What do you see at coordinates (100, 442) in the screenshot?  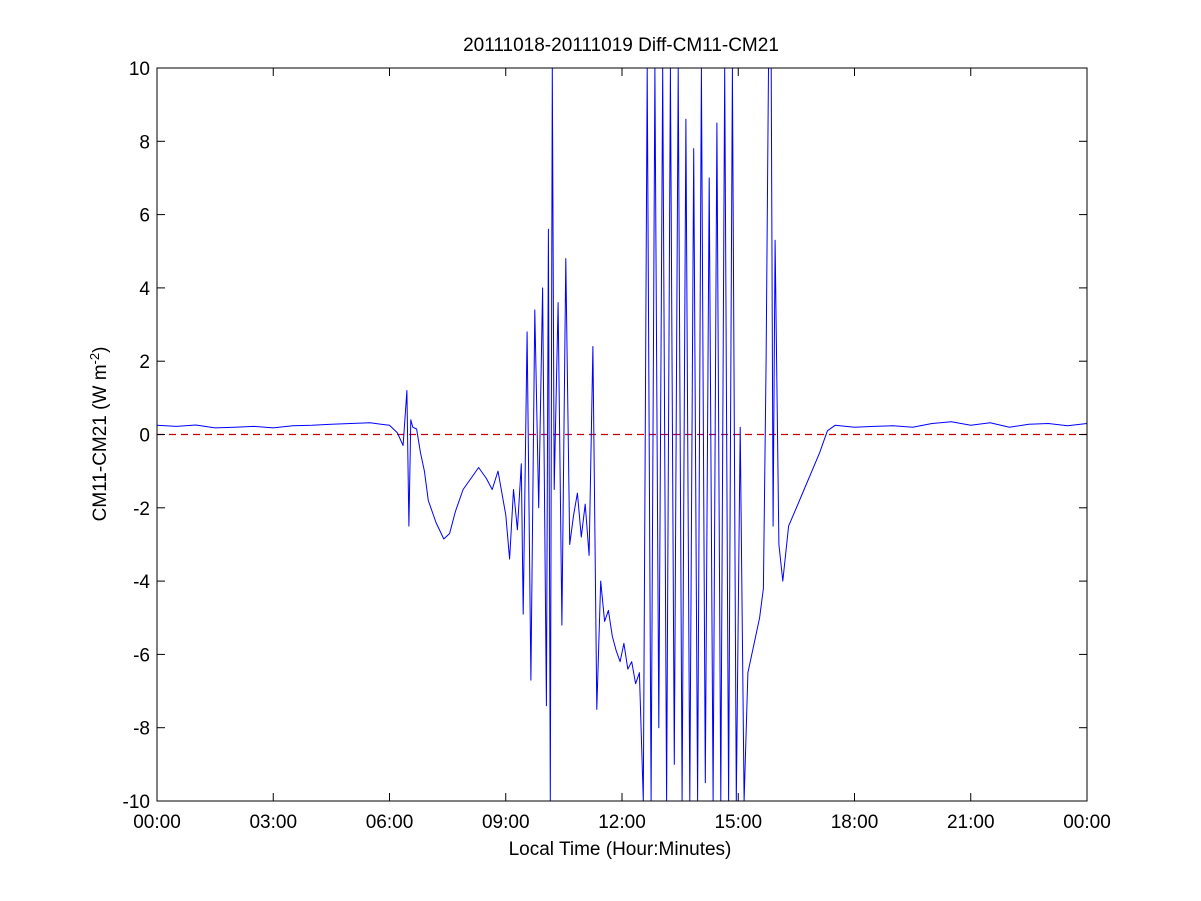 I see `y-axis-label-main: CM11-CM21 (W m` at bounding box center [100, 442].